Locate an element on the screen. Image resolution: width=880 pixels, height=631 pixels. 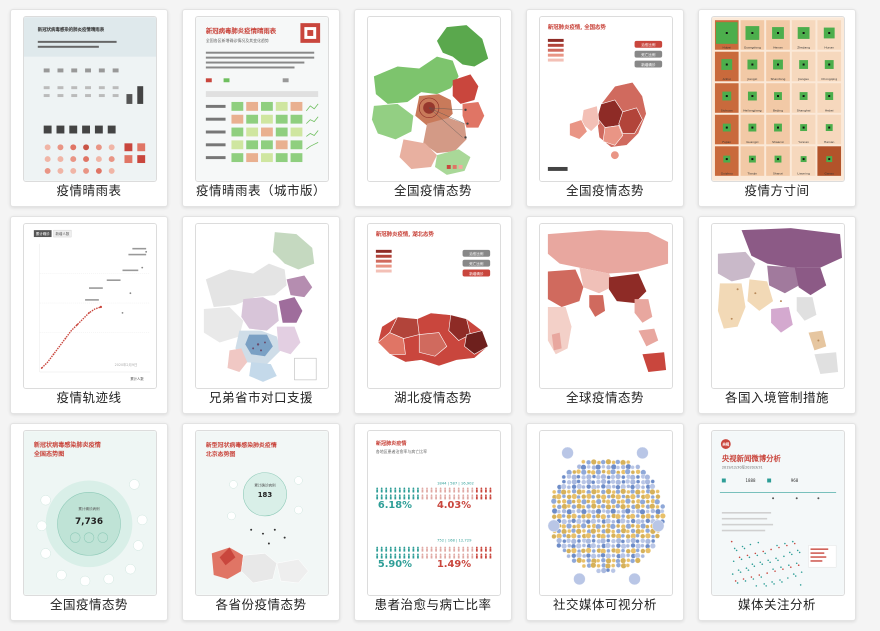
thumb-xlabel: 累计人数 is located at coordinates (137, 378).